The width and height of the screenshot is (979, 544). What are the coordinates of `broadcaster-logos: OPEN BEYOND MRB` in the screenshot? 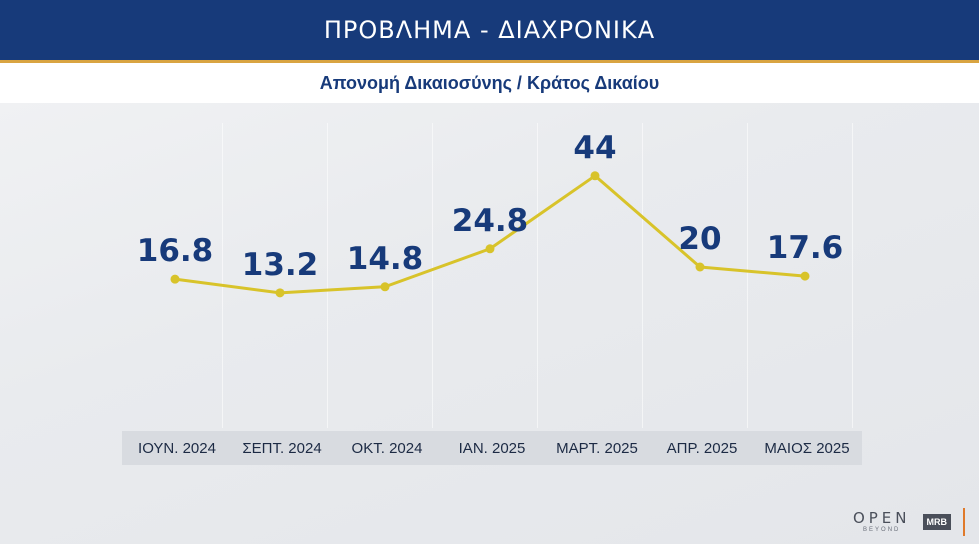 It's located at (909, 522).